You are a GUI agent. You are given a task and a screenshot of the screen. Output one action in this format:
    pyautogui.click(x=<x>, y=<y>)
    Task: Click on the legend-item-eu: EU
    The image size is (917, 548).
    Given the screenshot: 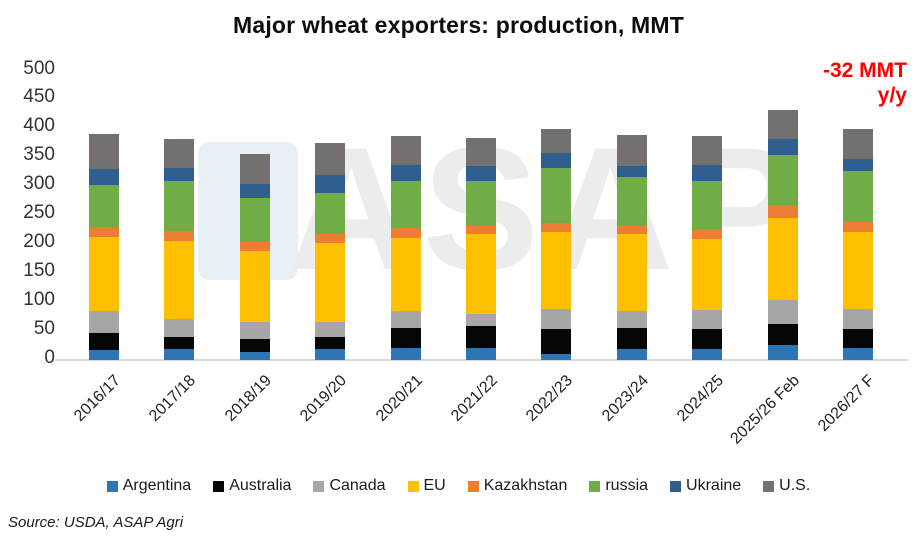 What is the action you would take?
    pyautogui.click(x=426, y=486)
    